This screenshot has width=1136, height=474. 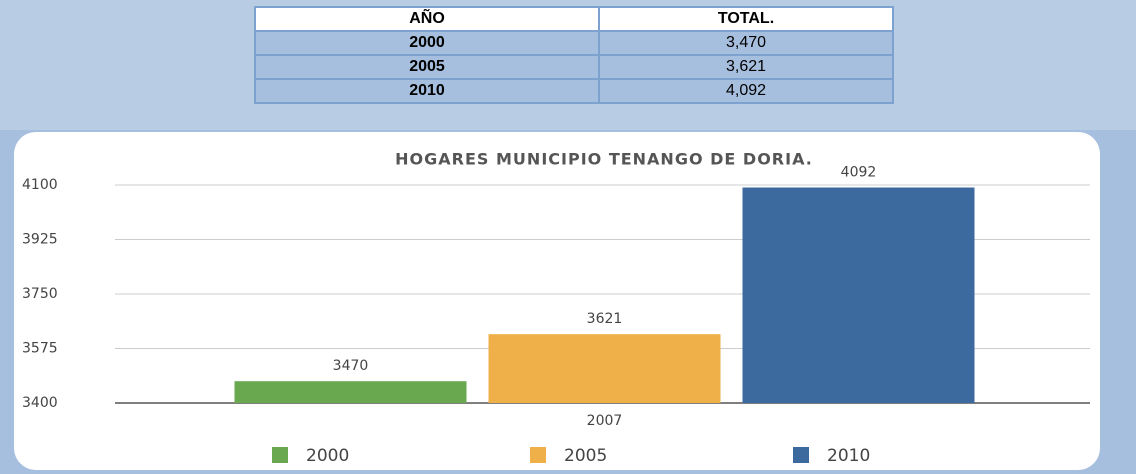 I want to click on cell: 3,621, so click(x=746, y=67).